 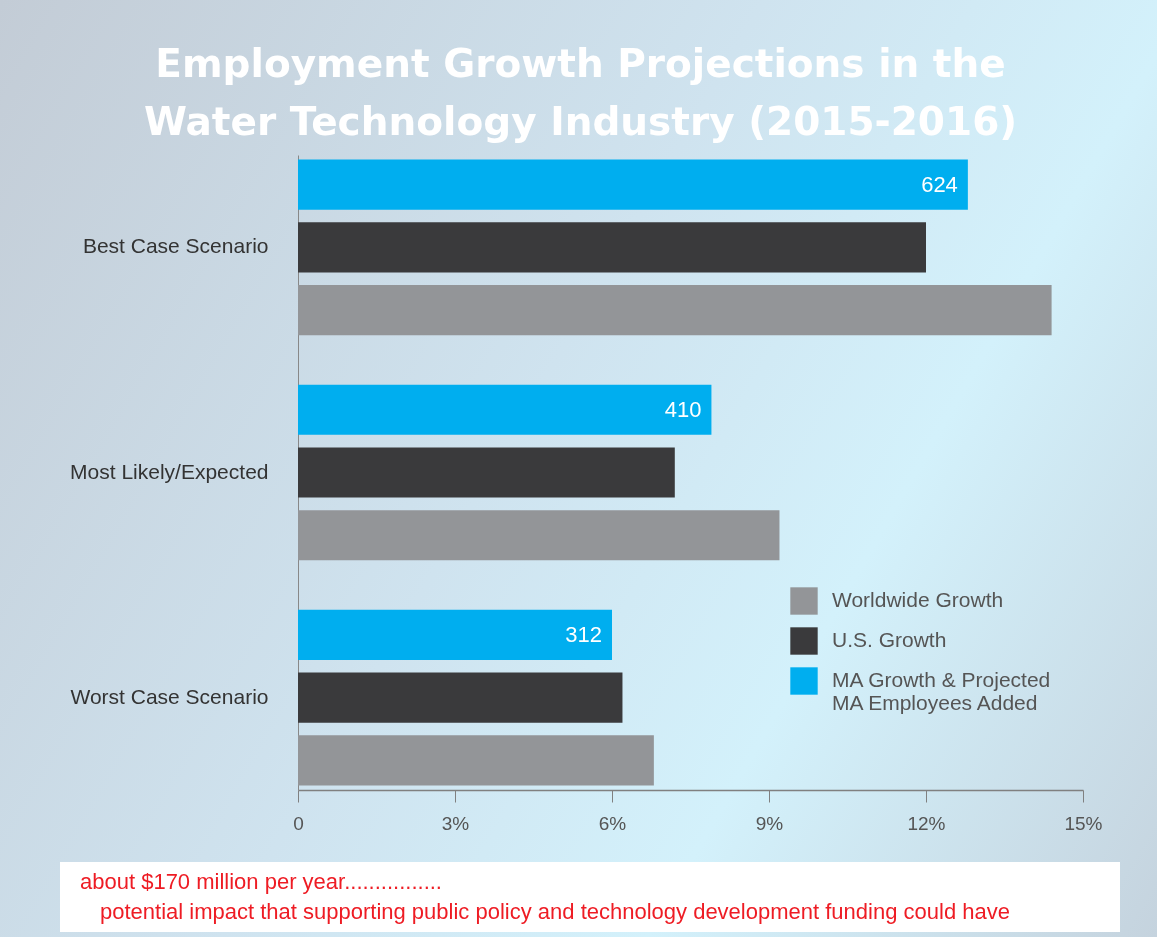 What do you see at coordinates (612, 823) in the screenshot?
I see `x-tick-label: 6%` at bounding box center [612, 823].